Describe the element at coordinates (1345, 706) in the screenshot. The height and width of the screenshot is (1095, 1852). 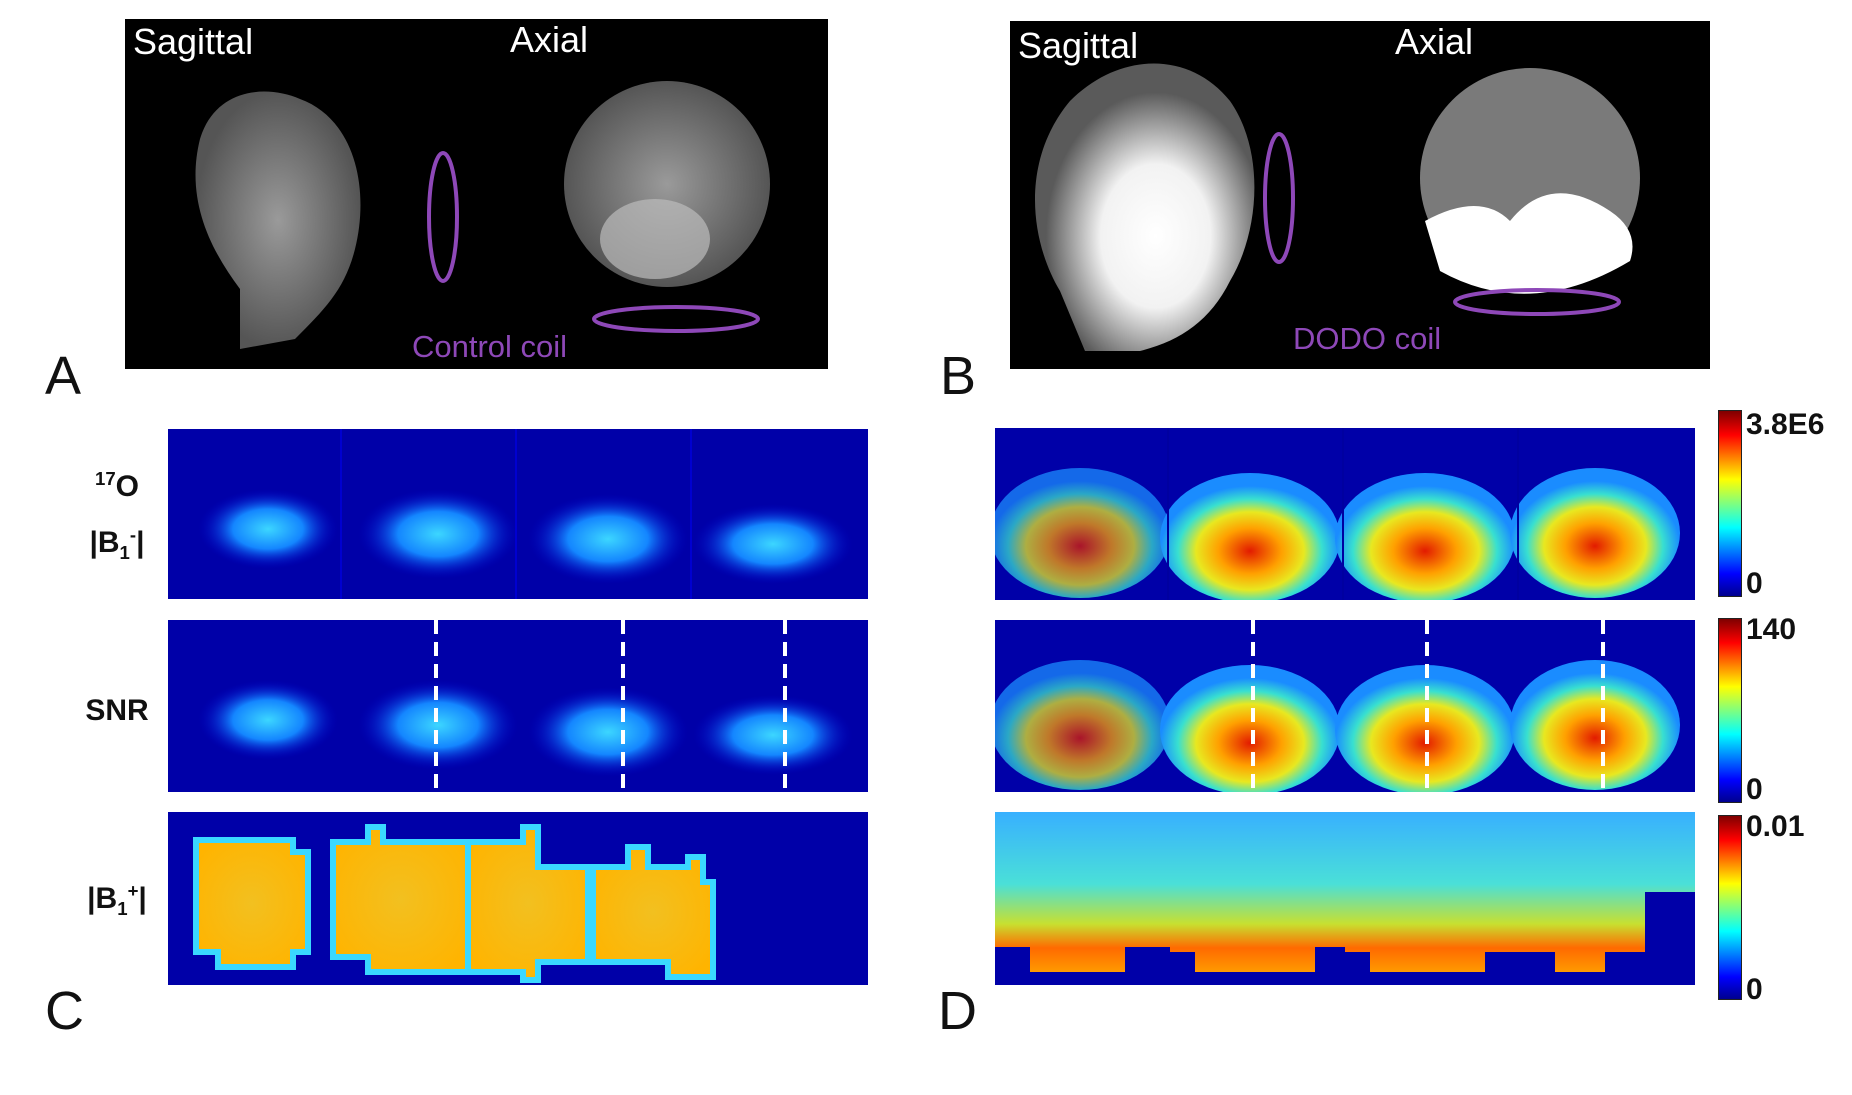
I see `map-dodo-snr` at that location.